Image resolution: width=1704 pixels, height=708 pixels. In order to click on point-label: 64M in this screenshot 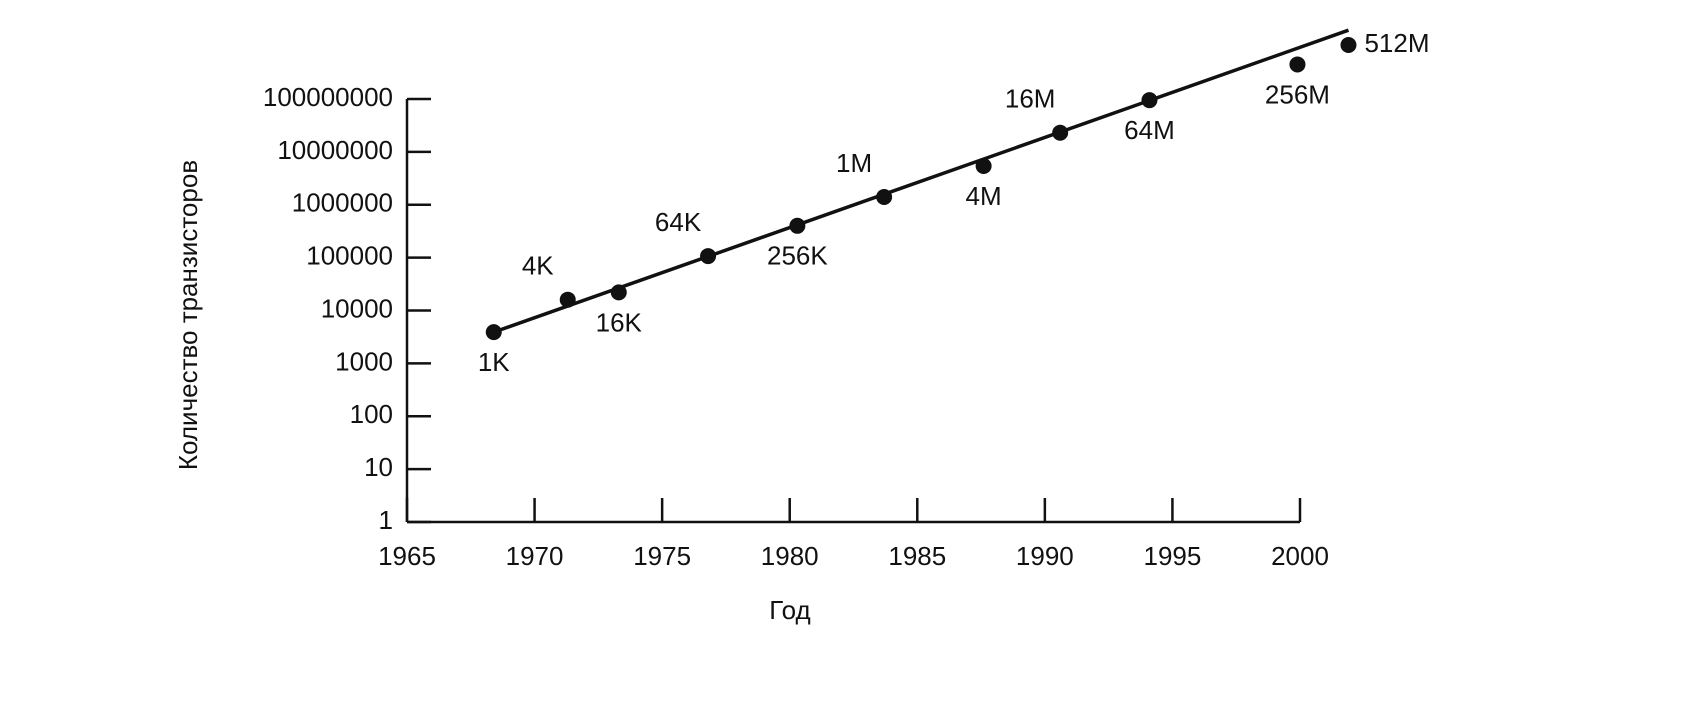, I will do `click(1149, 130)`.